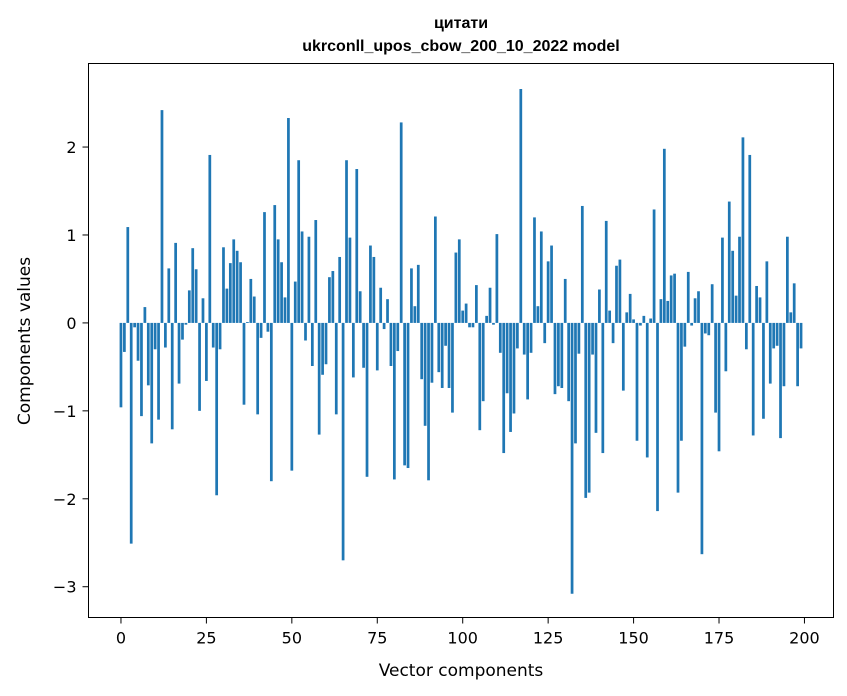 Image resolution: width=847 pixels, height=696 pixels. I want to click on y-tick-label: −3, so click(65, 587).